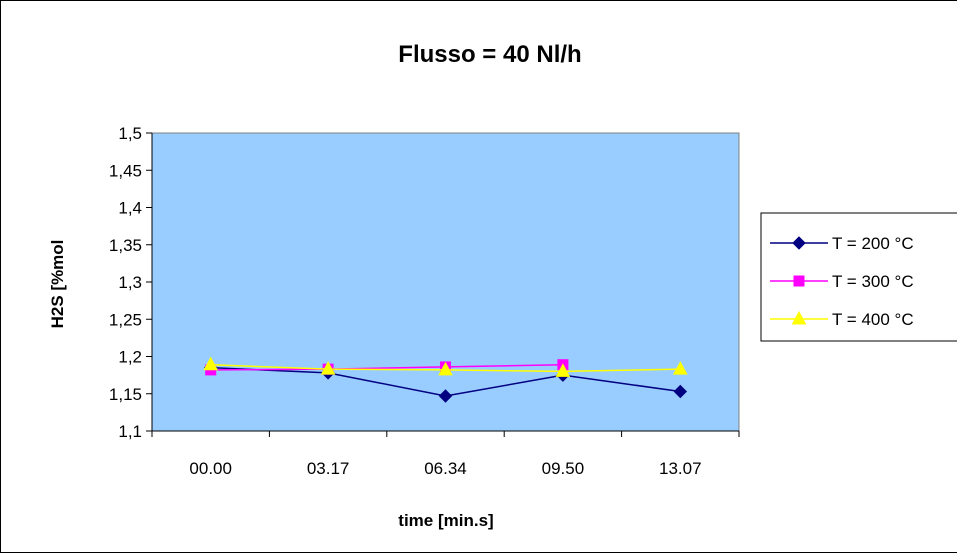  I want to click on legend-item-3: T = 400 °C, so click(842, 319).